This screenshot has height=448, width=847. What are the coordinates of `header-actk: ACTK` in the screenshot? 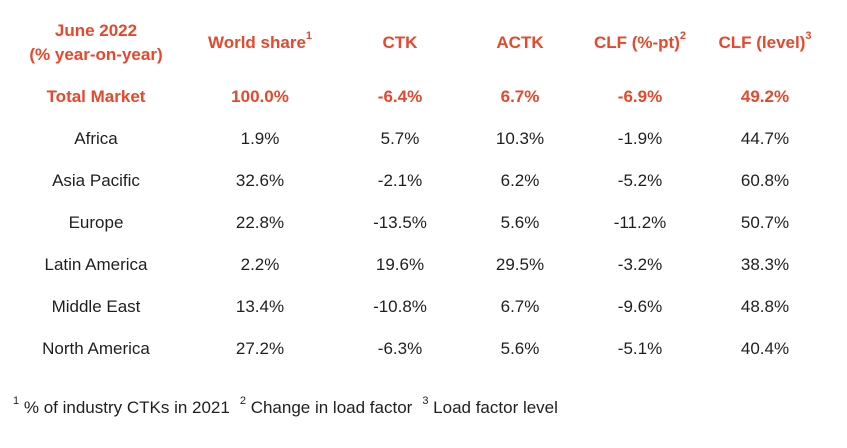 It's located at (520, 42).